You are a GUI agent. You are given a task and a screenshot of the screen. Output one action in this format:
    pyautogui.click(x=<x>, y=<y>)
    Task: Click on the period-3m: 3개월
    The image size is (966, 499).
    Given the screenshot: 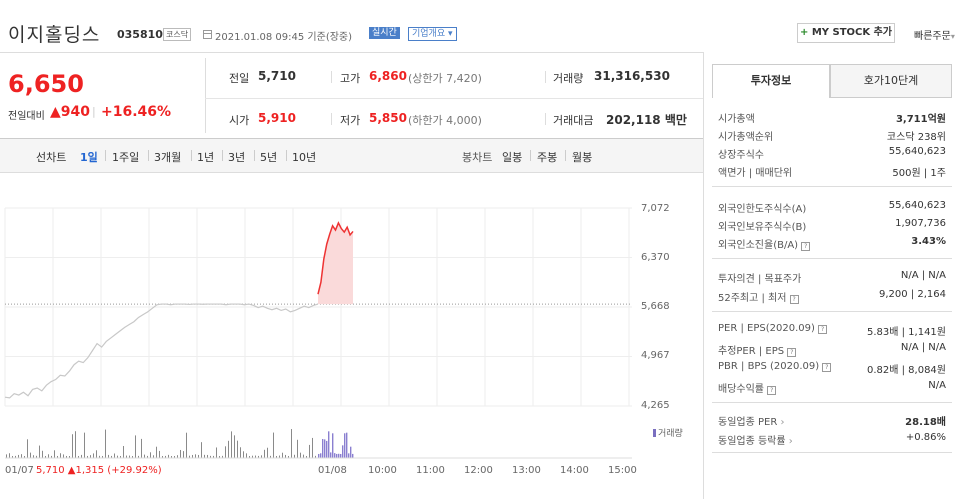 What is the action you would take?
    pyautogui.click(x=168, y=157)
    